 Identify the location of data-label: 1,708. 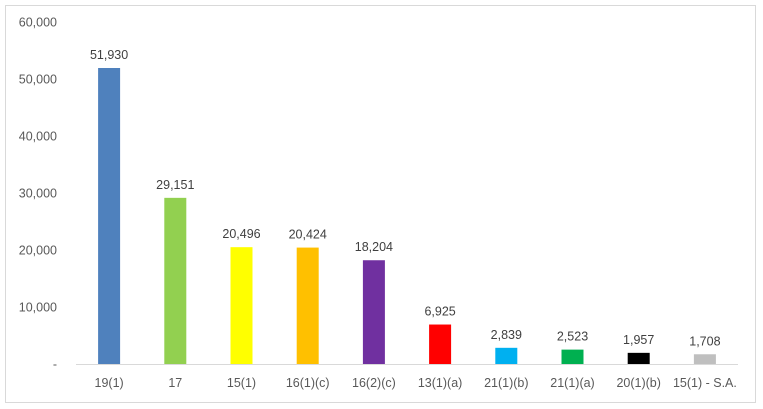
(704, 341).